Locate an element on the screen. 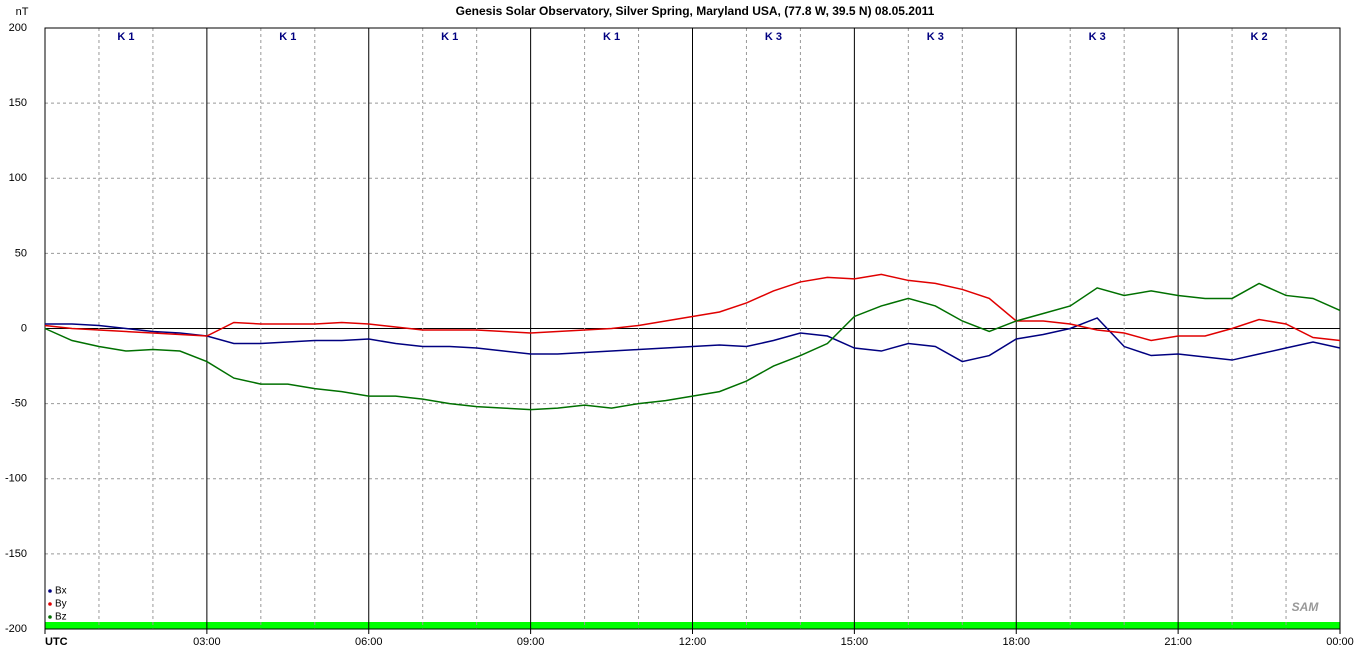 The width and height of the screenshot is (1360, 657). legend-label: Bx is located at coordinates (61, 591).